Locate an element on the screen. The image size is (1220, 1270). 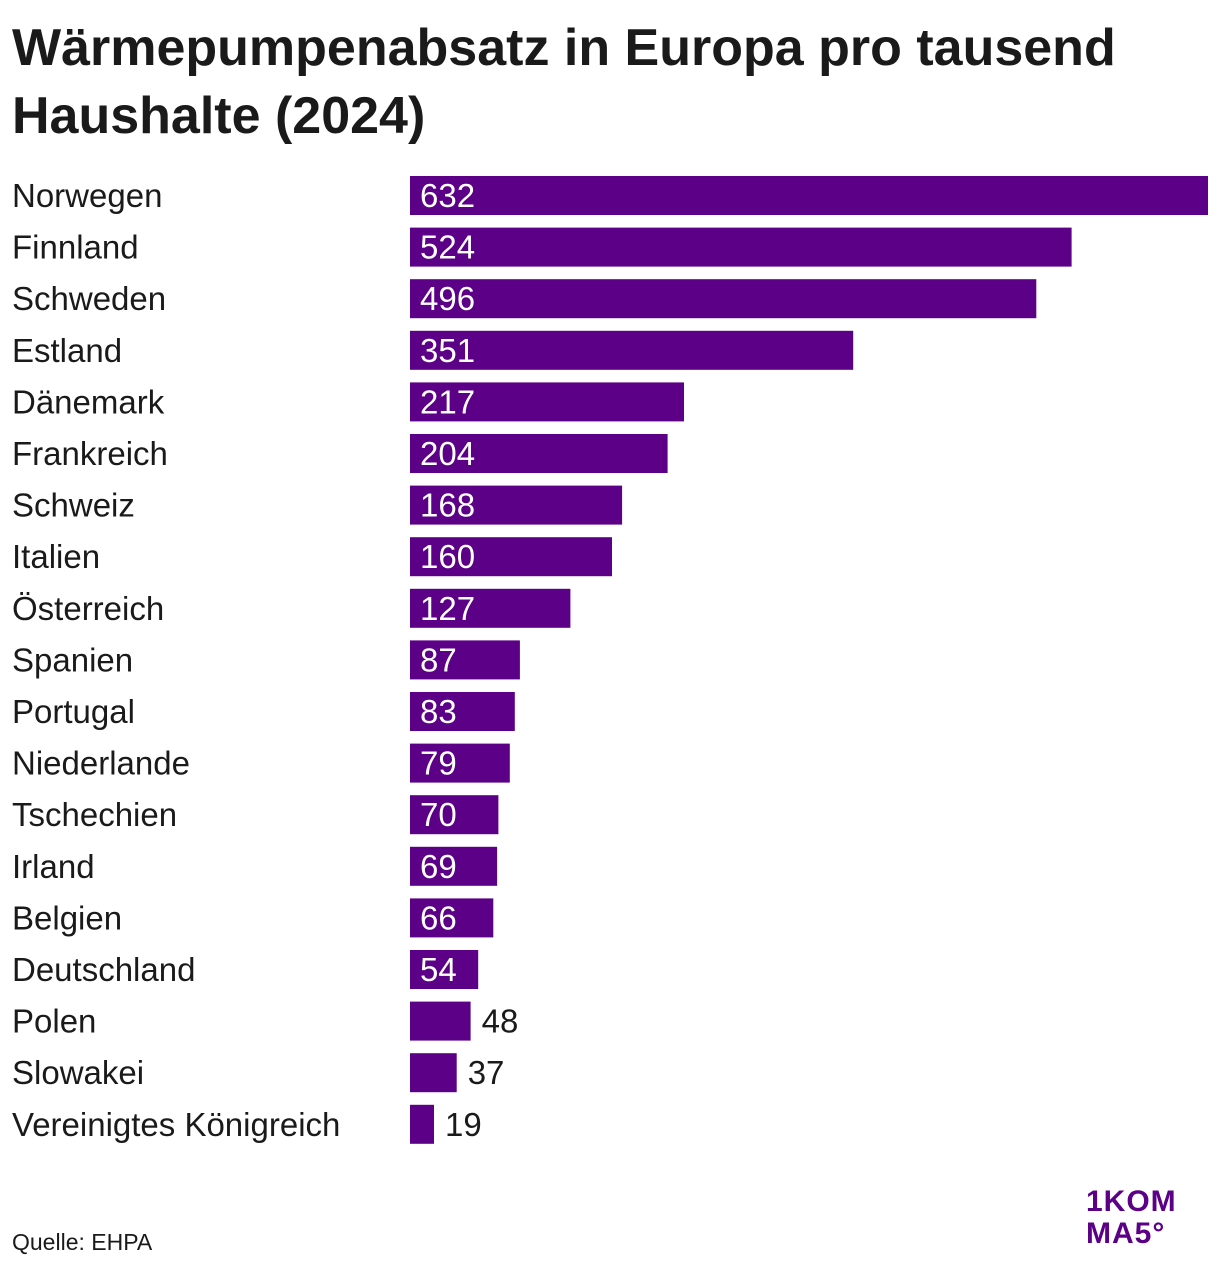
data-label: 83 is located at coordinates (438, 711).